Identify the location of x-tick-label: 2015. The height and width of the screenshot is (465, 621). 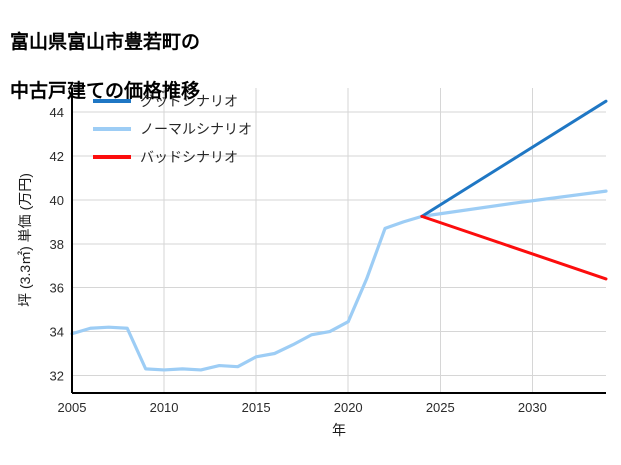
(256, 407).